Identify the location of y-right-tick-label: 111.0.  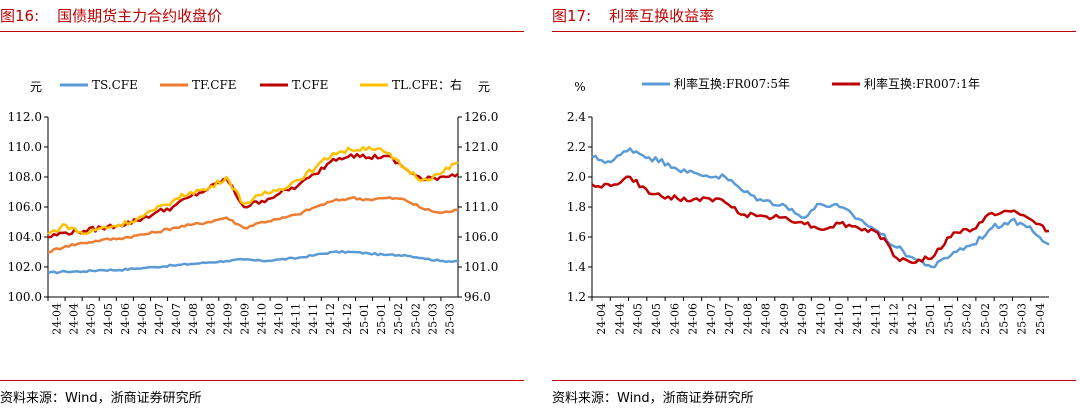
(481, 207).